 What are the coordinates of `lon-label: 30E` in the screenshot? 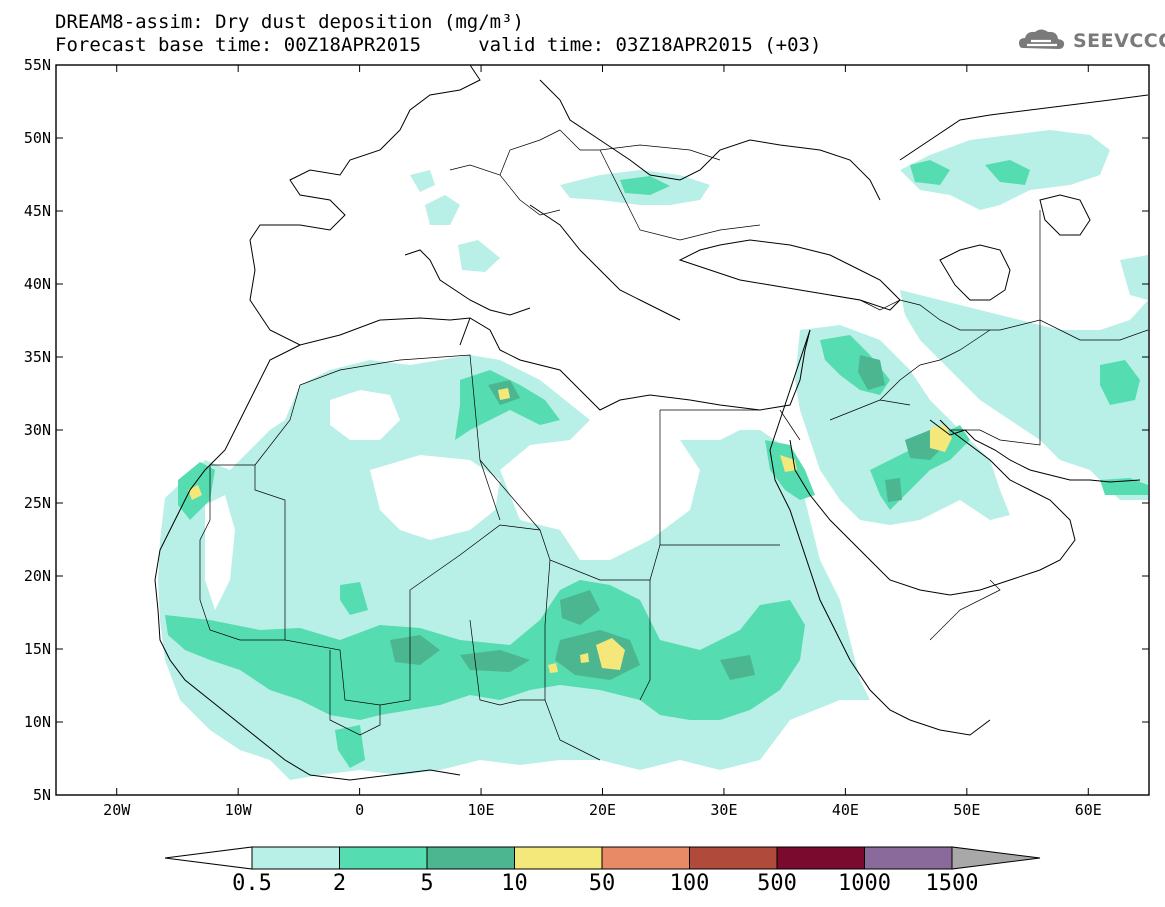 It's located at (723, 810).